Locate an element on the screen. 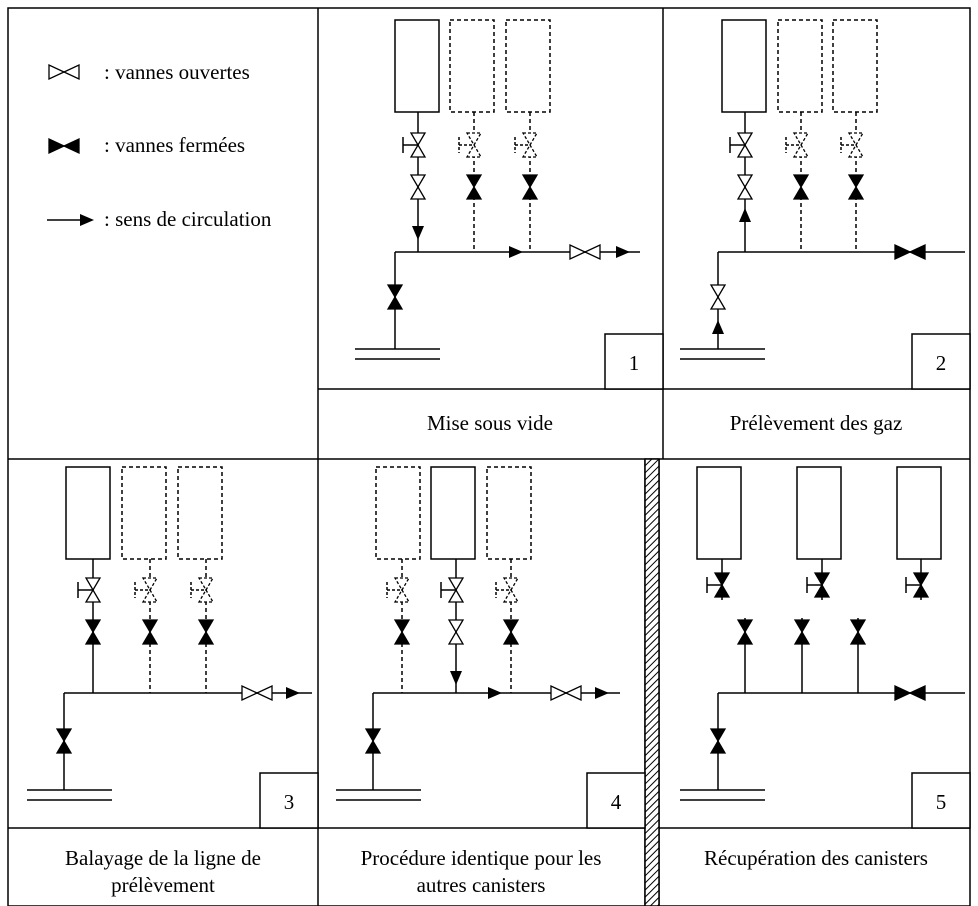 Image resolution: width=978 pixels, height=906 pixels. panel-4-other-canisters is located at coordinates (478, 633).